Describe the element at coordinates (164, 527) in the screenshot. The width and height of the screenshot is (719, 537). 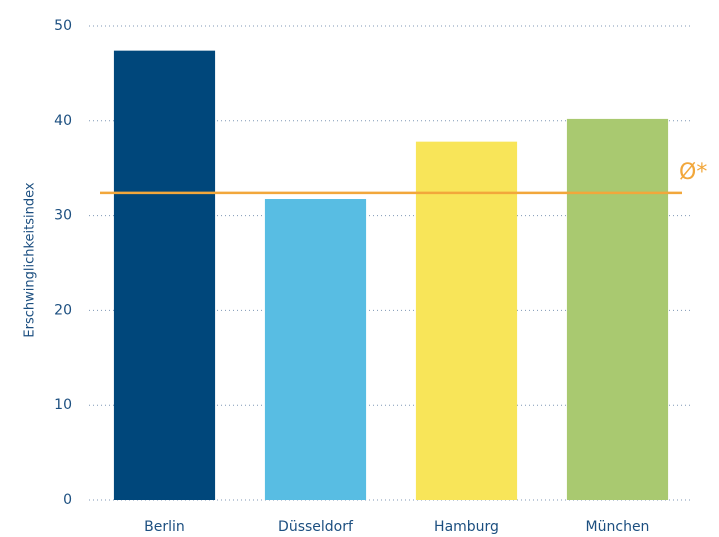
I see `x-tick-label: Berlin` at that location.